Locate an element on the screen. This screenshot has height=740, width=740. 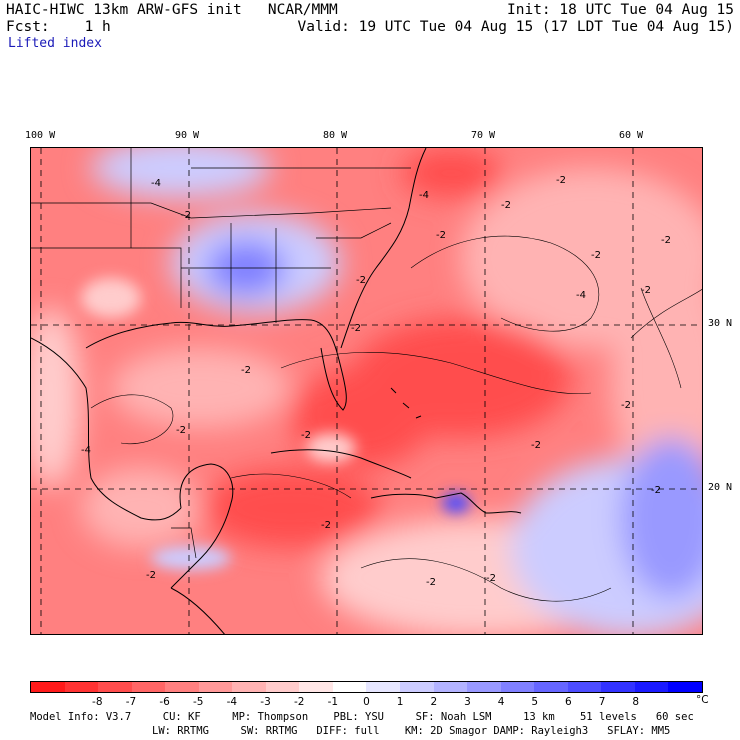
colorbar-tick-label: 0 is located at coordinates (366, 702).